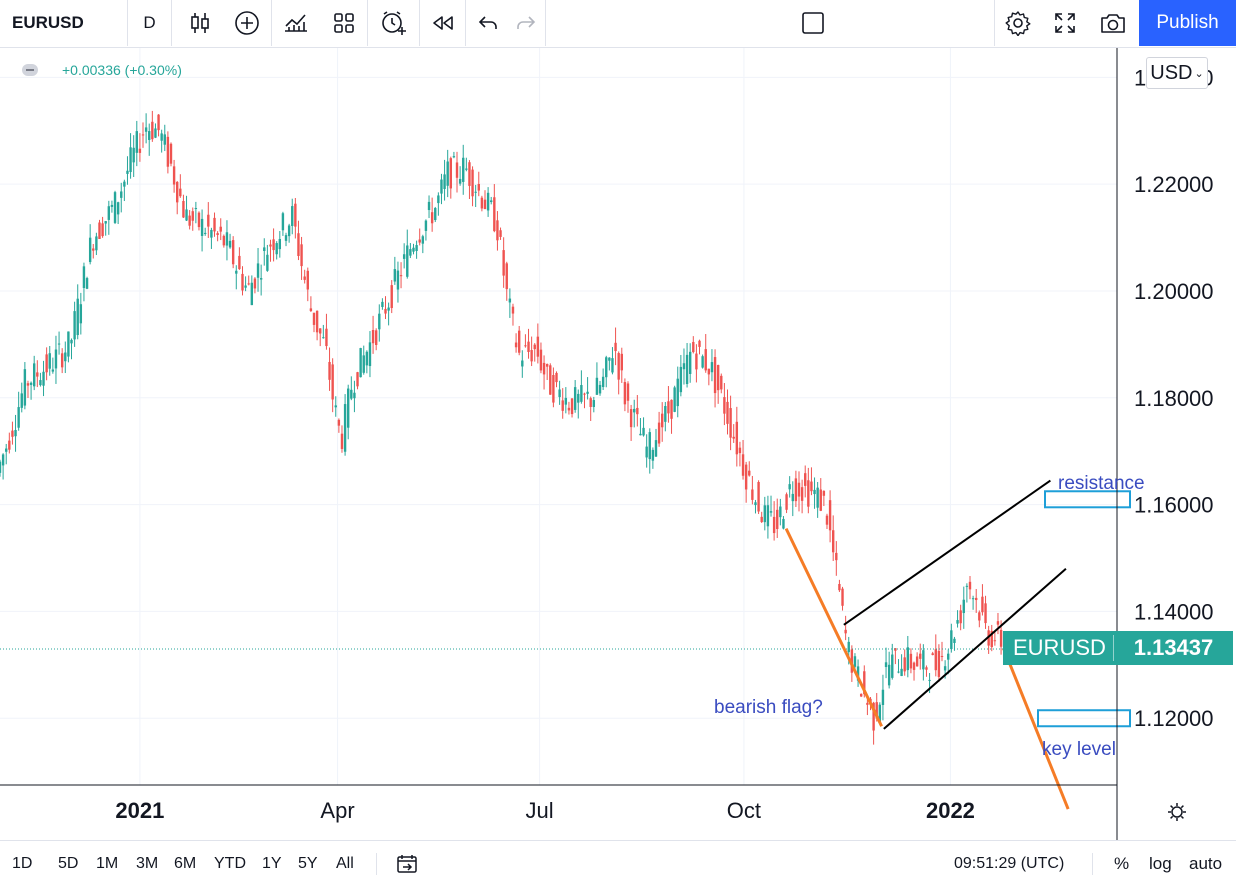 This screenshot has width=1236, height=886. Describe the element at coordinates (272, 863) in the screenshot. I see `range-button-1y: 1Y` at that location.